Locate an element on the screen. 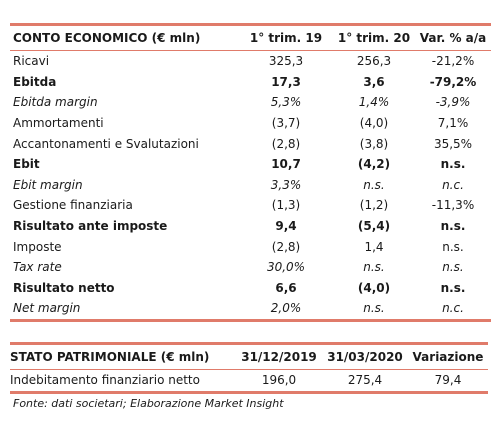 The height and width of the screenshot is (433, 502). row-value-1: (1,3) is located at coordinates (286, 205).